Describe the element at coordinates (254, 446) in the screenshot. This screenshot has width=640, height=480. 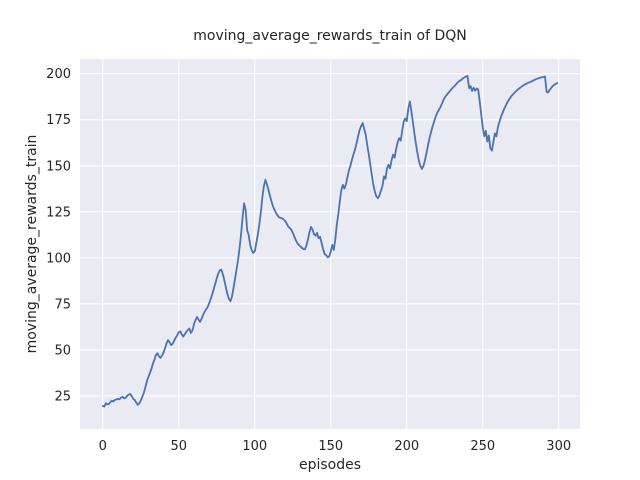
I see `x-tick-label: 100` at that location.